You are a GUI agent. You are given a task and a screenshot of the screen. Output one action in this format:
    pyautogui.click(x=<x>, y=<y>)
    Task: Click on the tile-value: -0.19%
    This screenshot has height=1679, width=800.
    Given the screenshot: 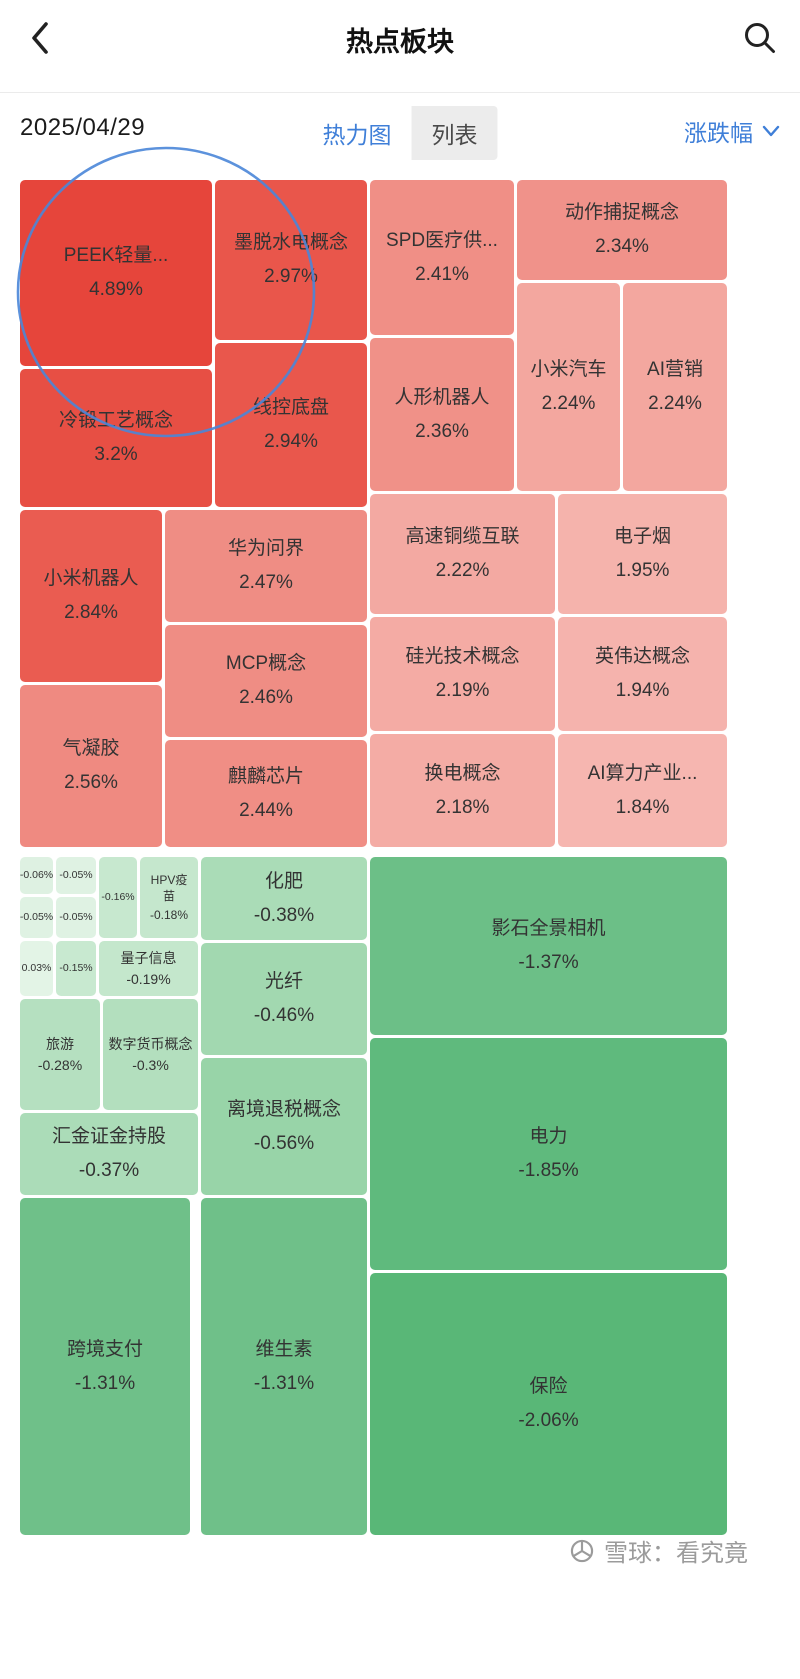 What is the action you would take?
    pyautogui.click(x=148, y=978)
    